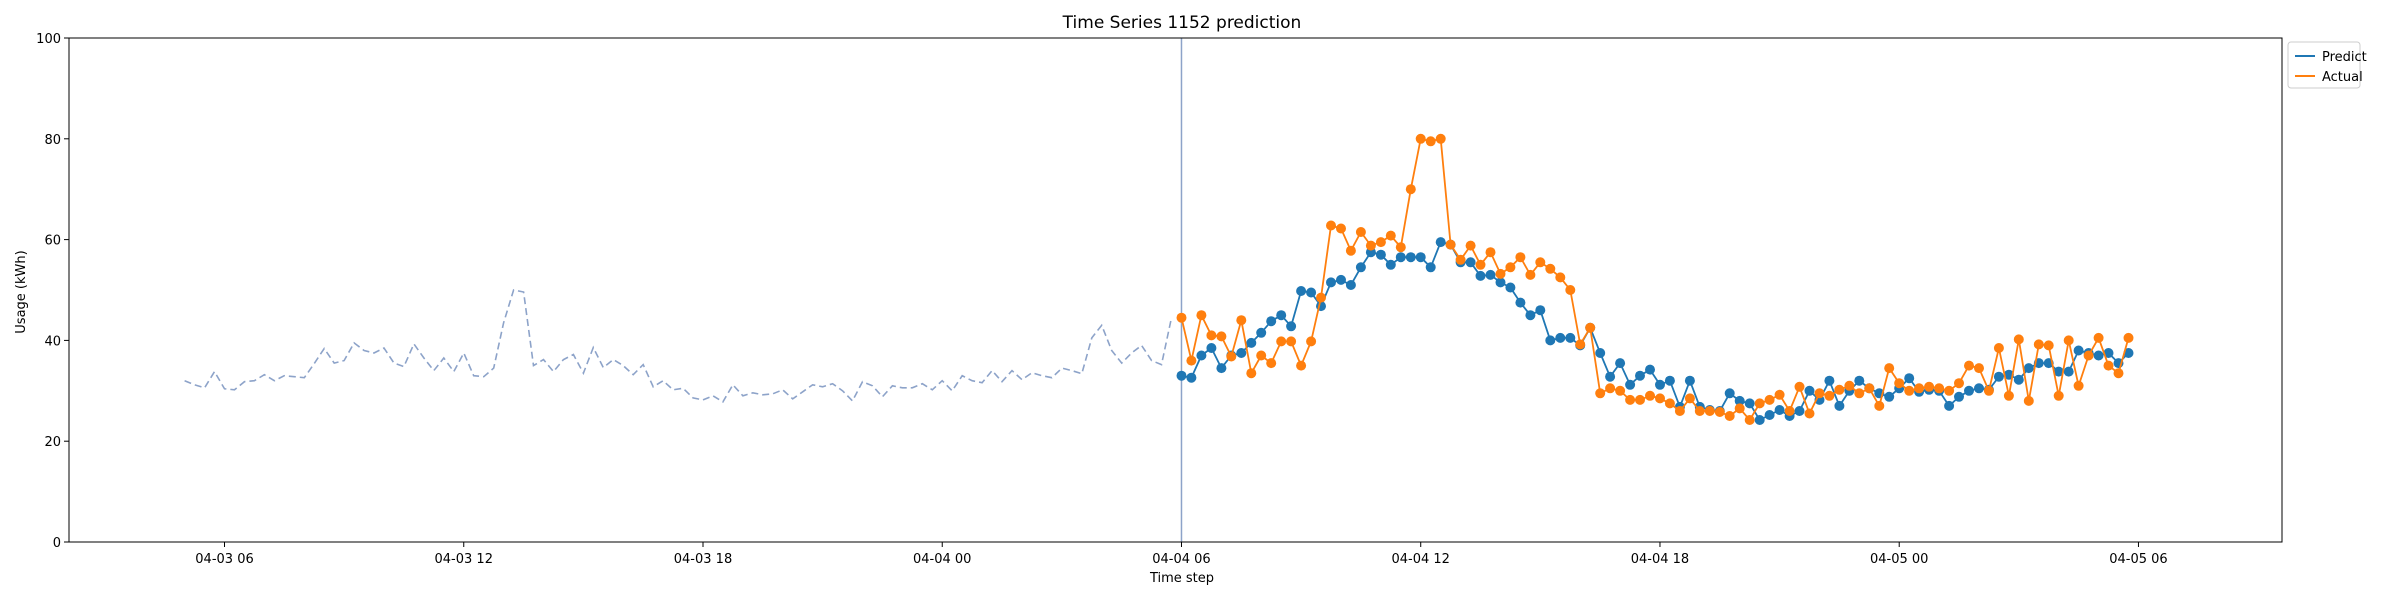 This screenshot has width=2400, height=600. What do you see at coordinates (57, 543) in the screenshot?
I see `y-tick-label: 0` at bounding box center [57, 543].